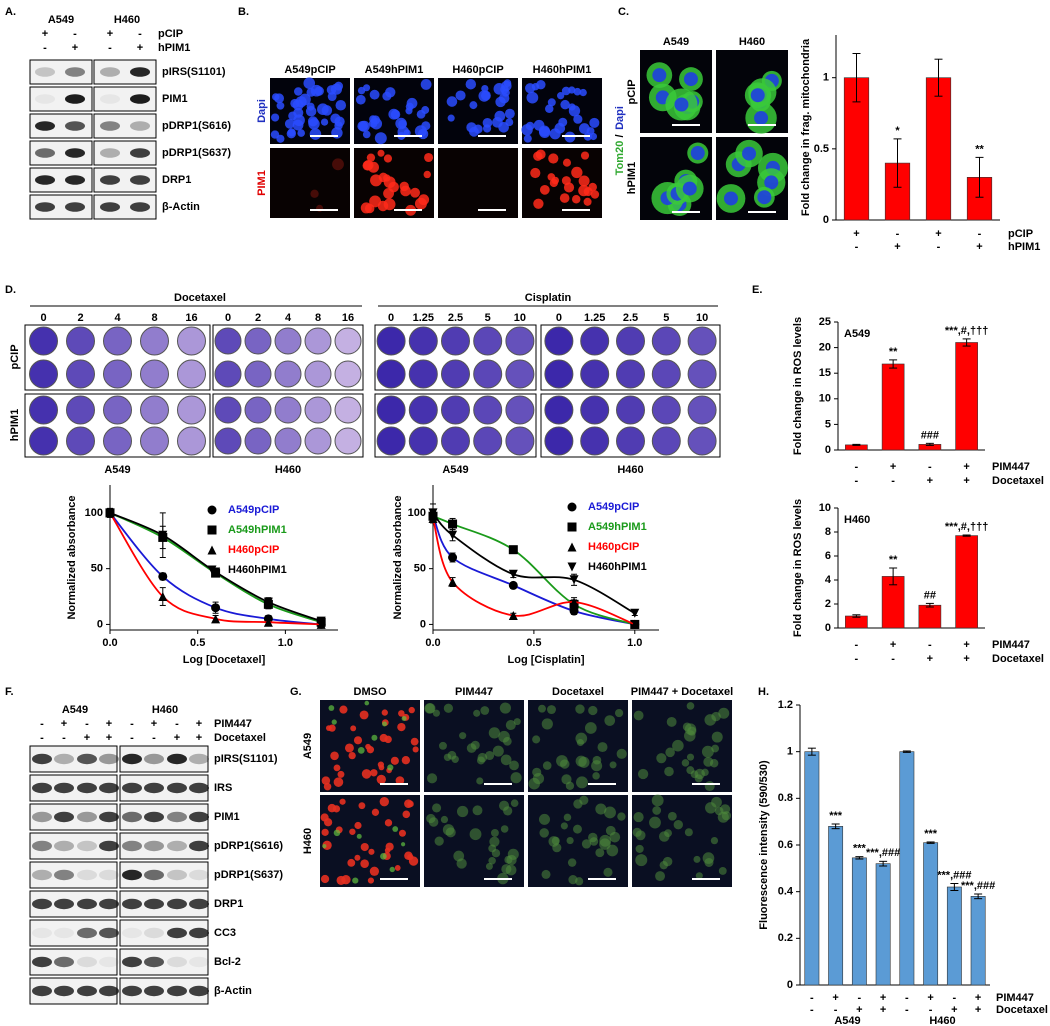 The height and width of the screenshot is (1026, 1050). What do you see at coordinates (594, 318) in the screenshot?
I see `dose: 1.25` at bounding box center [594, 318].